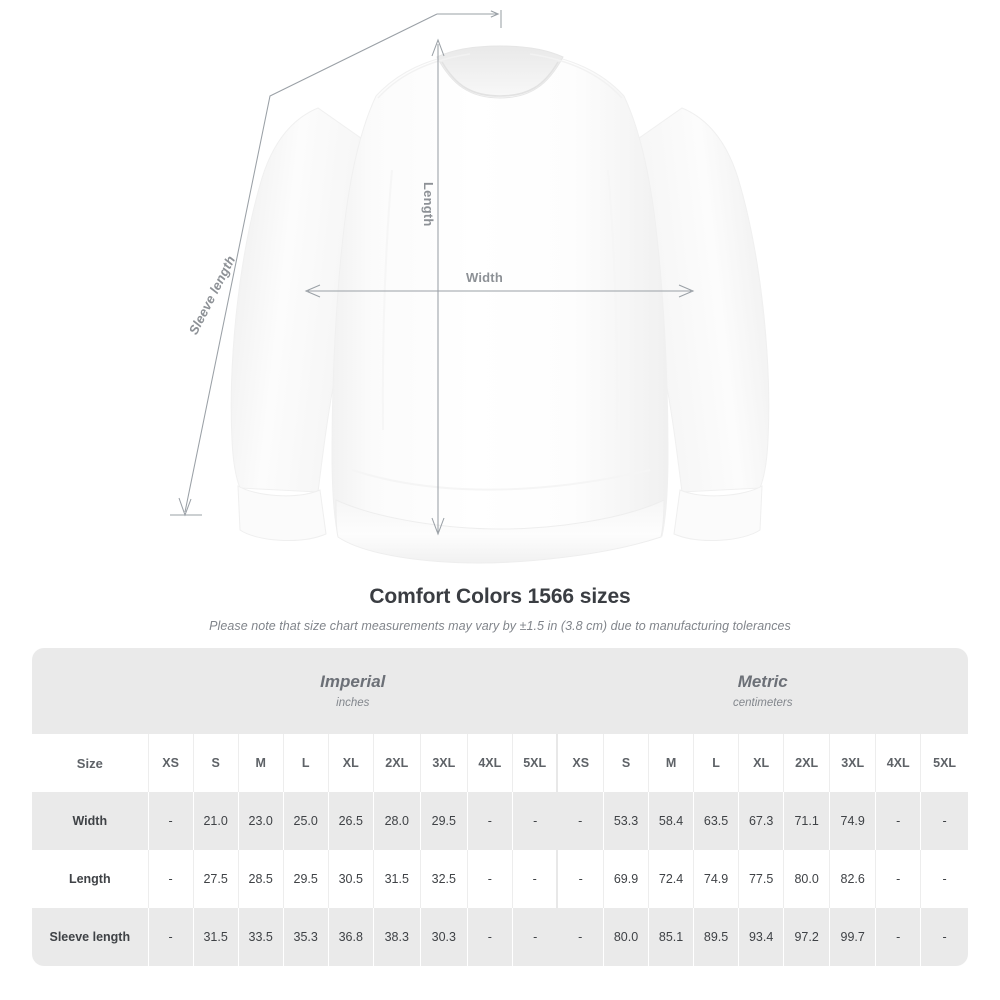  I want to click on width-imperial-xl: 26.5, so click(351, 821).